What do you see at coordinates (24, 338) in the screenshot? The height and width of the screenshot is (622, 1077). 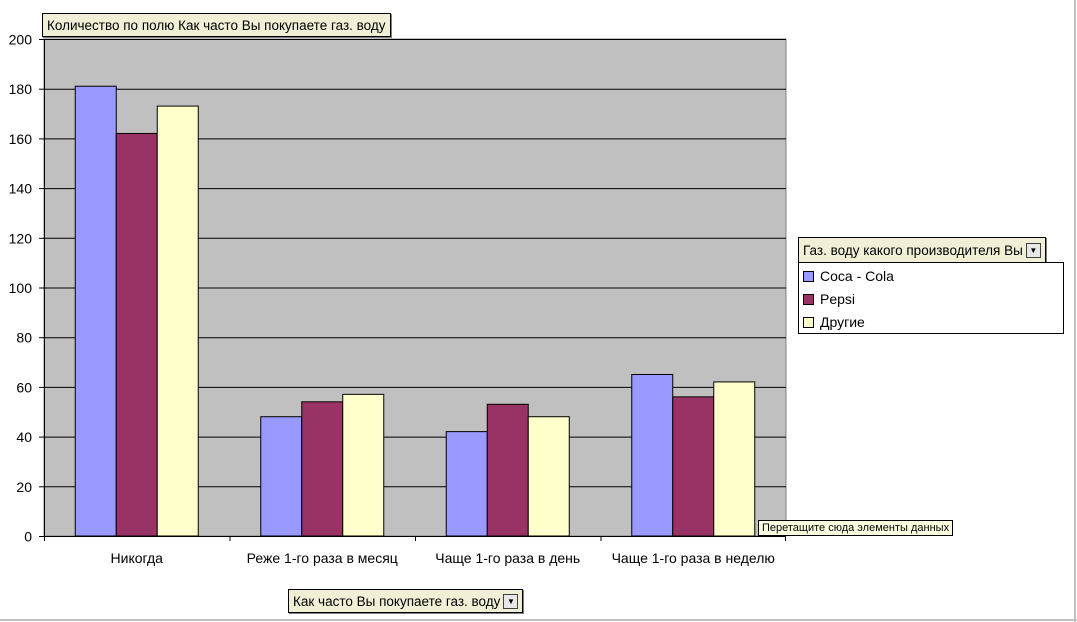 I see `y-tick-label: 80` at bounding box center [24, 338].